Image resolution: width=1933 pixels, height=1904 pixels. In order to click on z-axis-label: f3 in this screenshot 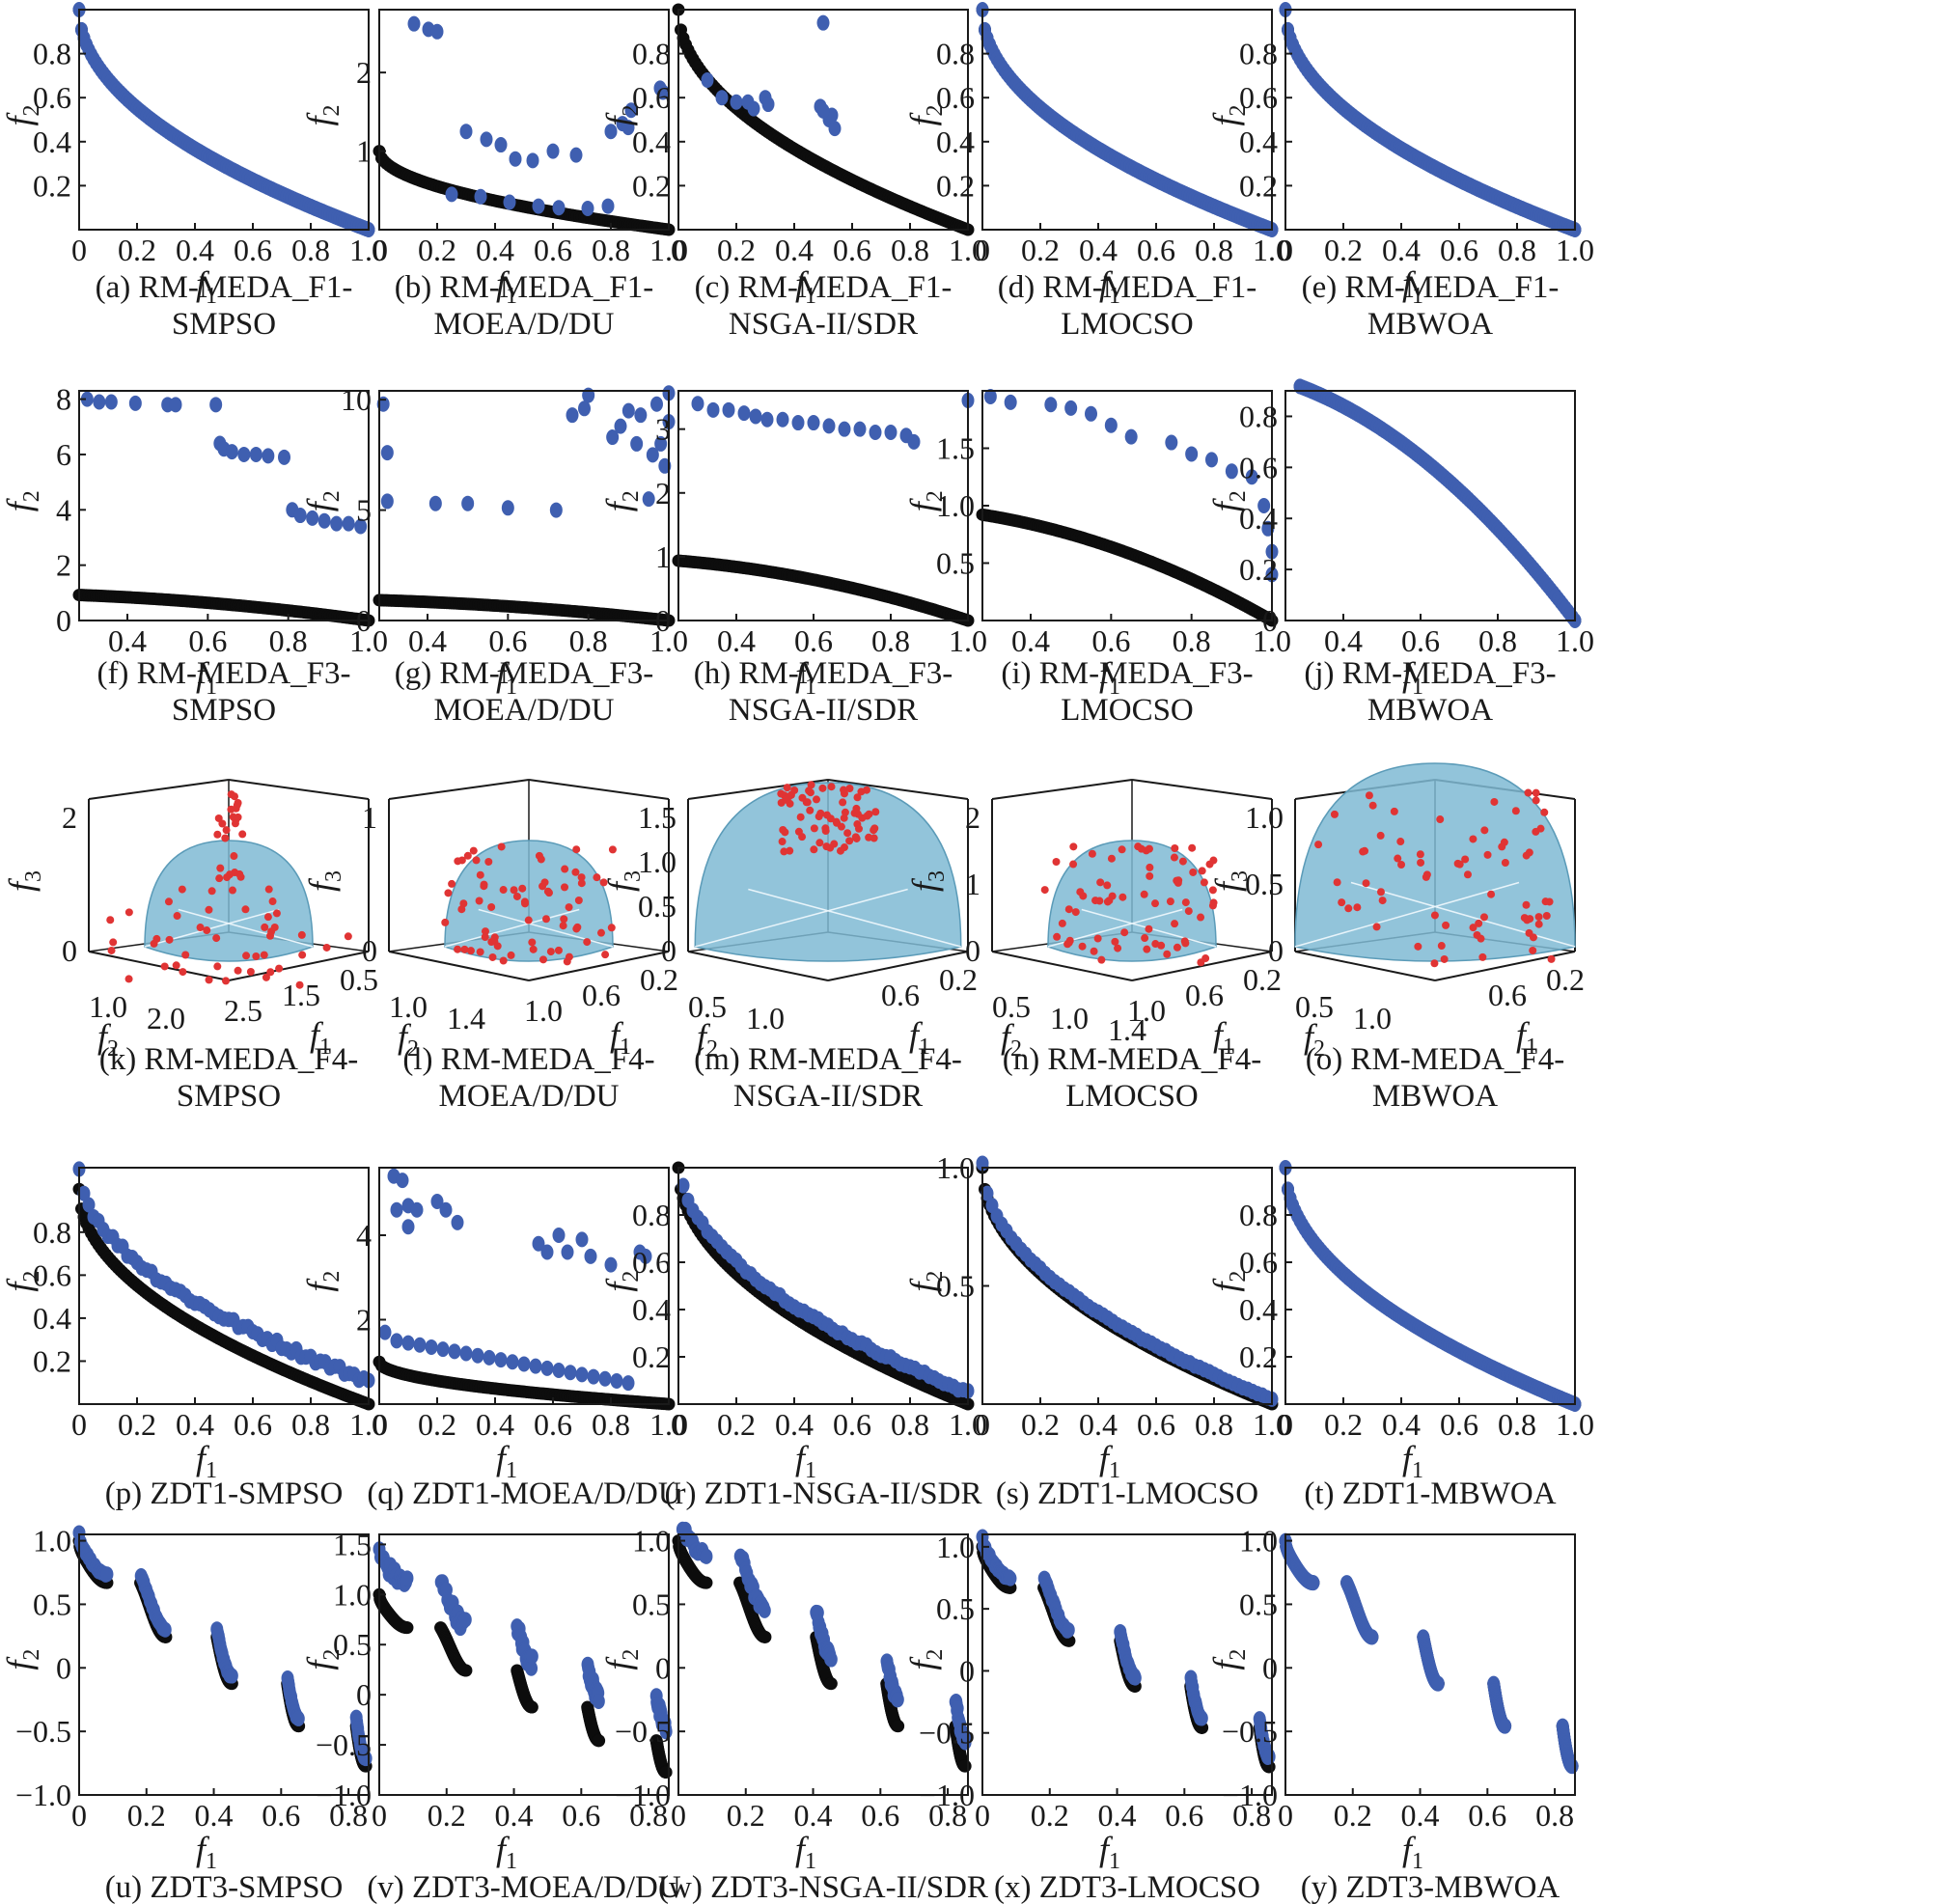, I will do `click(1231, 881)`.